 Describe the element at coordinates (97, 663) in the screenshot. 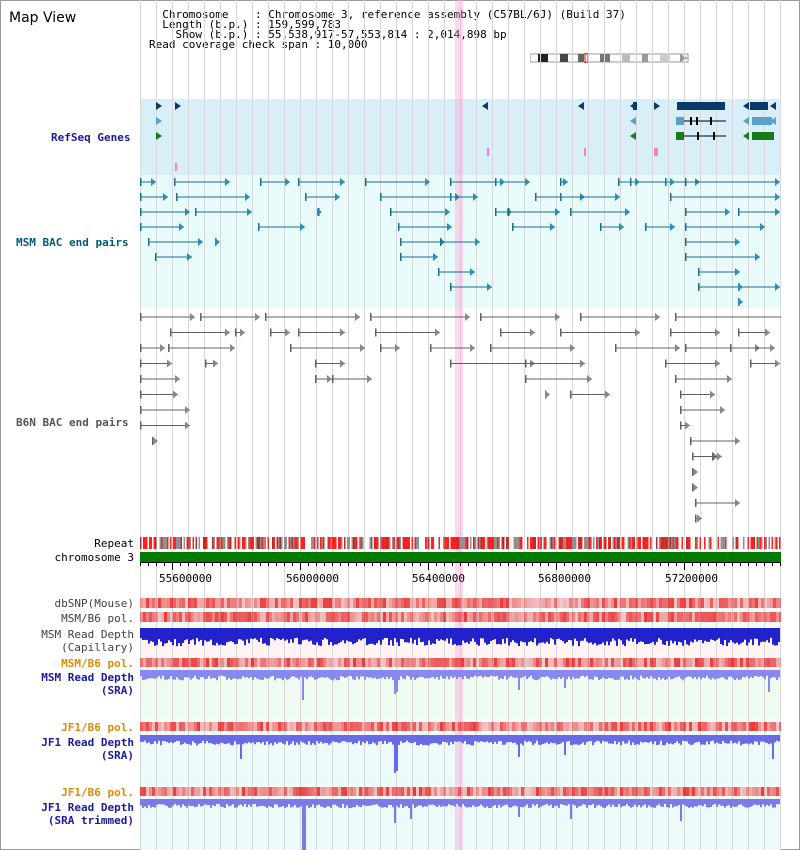

I see `msm-pol2-label: MSM/B6 pol.` at that location.